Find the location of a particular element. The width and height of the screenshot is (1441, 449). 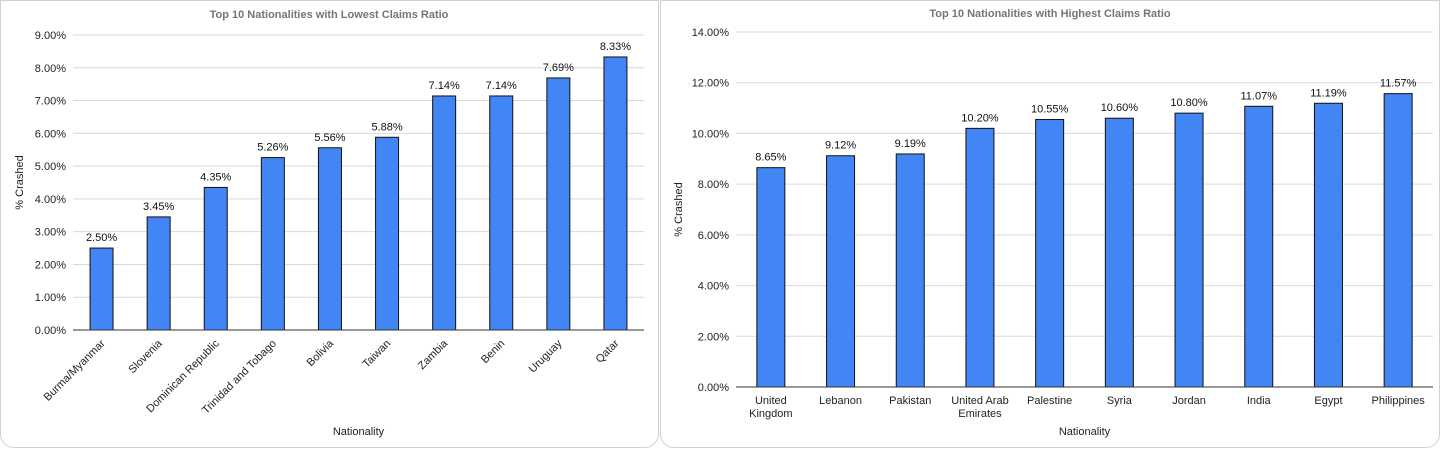

x-tick-label: Egypt is located at coordinates (1328, 401).